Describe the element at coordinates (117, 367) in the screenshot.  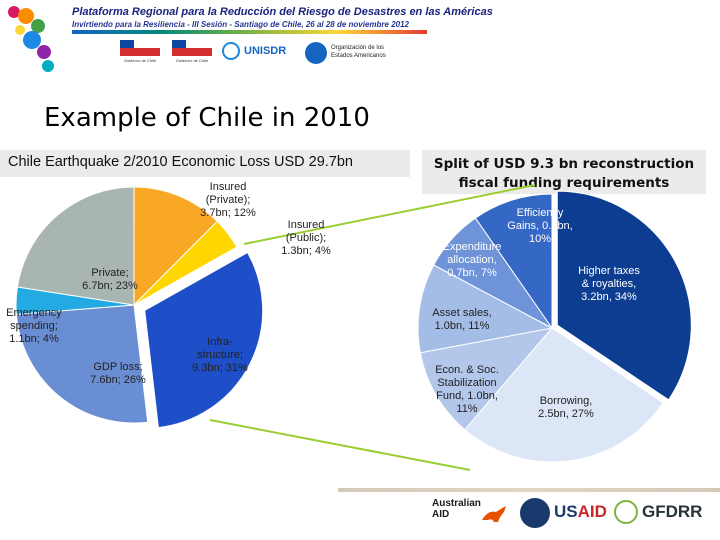
I see `loss-pie-slice-label-line: GDP loss;` at that location.